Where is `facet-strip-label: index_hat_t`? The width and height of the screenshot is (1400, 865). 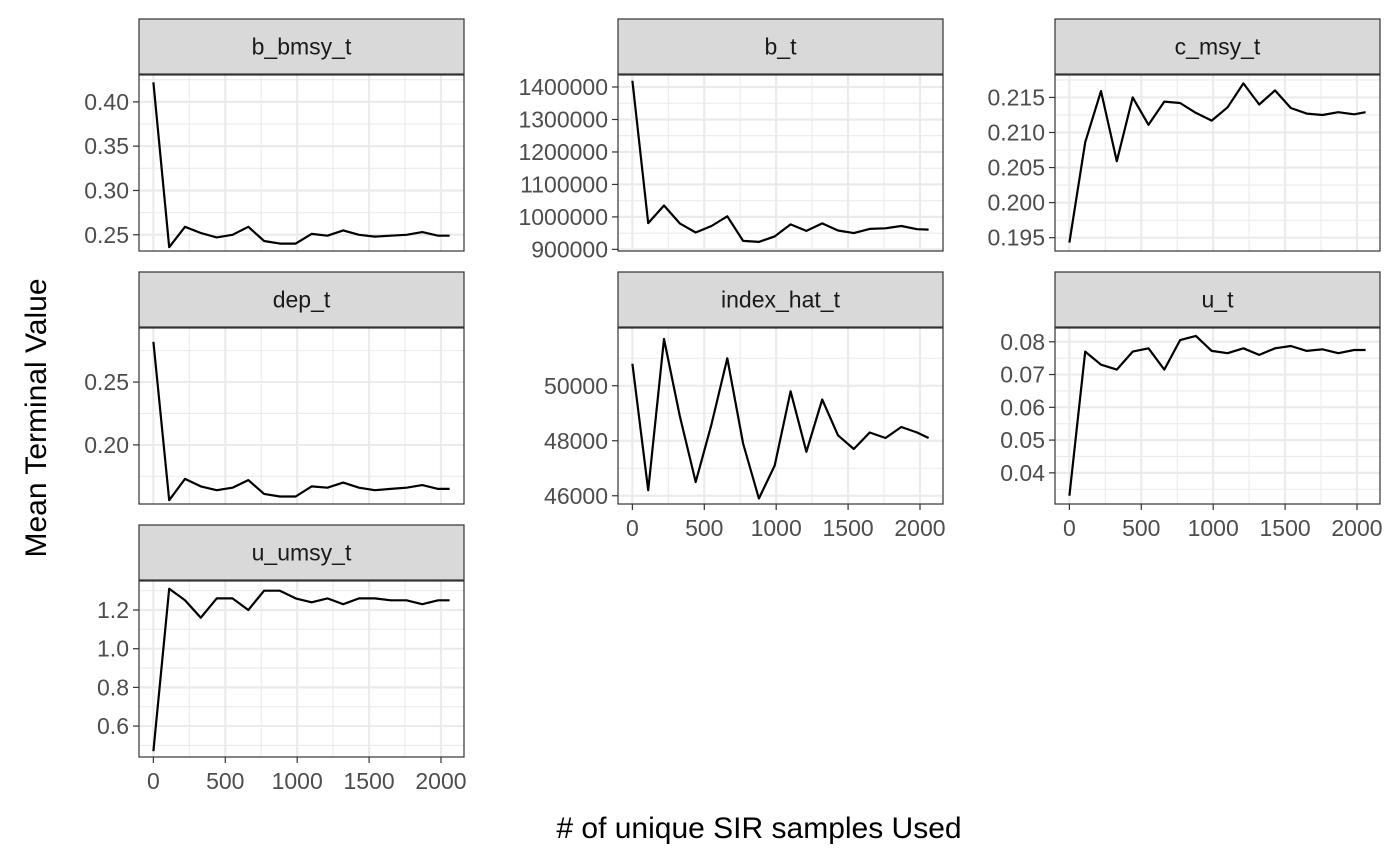 facet-strip-label: index_hat_t is located at coordinates (781, 300).